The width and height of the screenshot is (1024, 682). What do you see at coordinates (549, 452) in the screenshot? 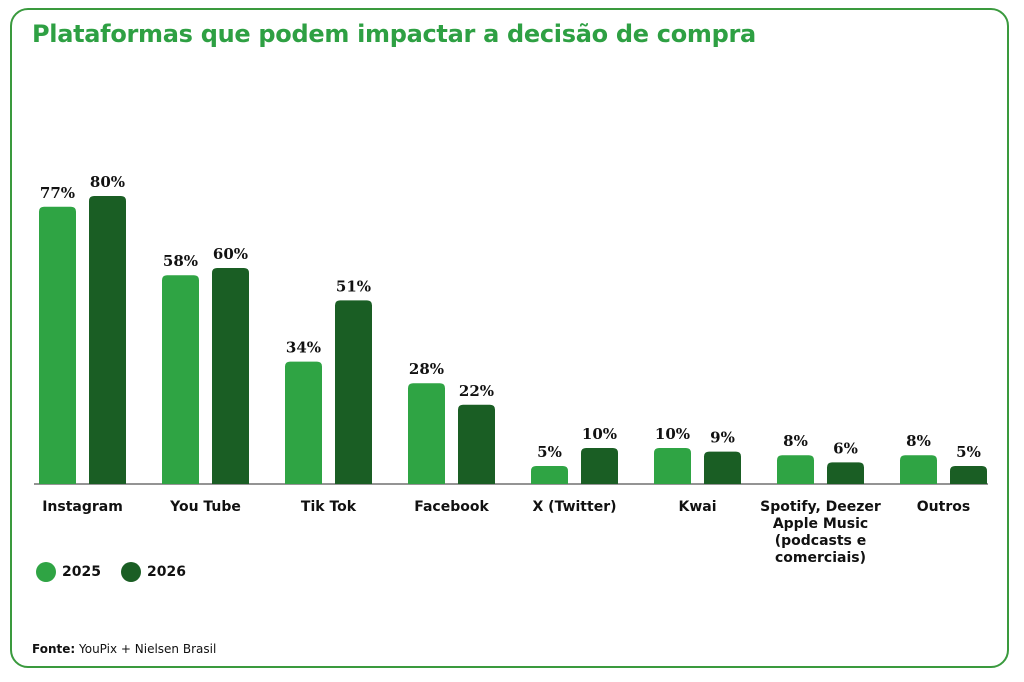
I see `data-label-2025-4: 5%` at bounding box center [549, 452].